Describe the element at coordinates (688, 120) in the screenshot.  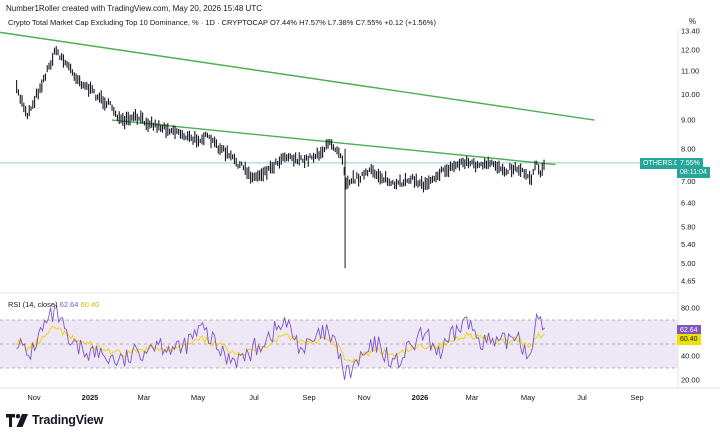
I see `price-tick-label: 9.00` at that location.